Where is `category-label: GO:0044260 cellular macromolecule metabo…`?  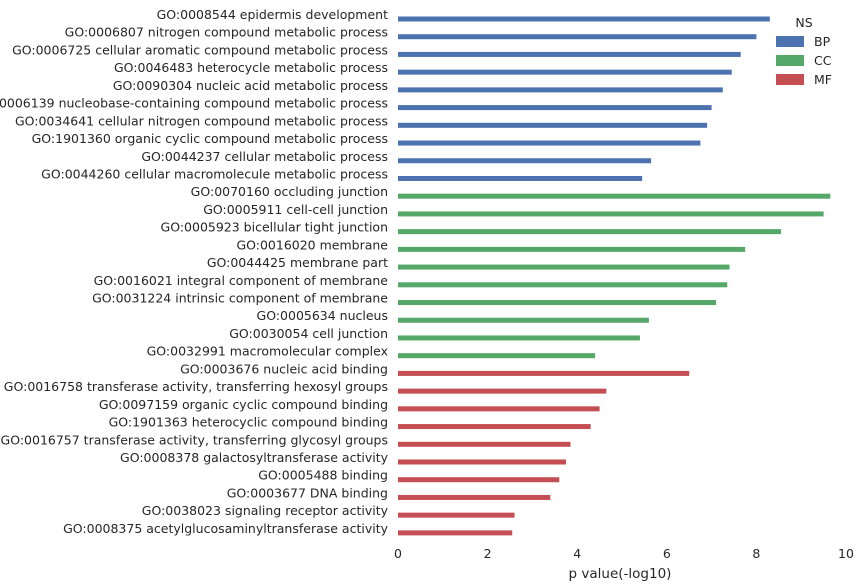
category-label: GO:0044260 cellular macromolecule metabo… is located at coordinates (214, 173).